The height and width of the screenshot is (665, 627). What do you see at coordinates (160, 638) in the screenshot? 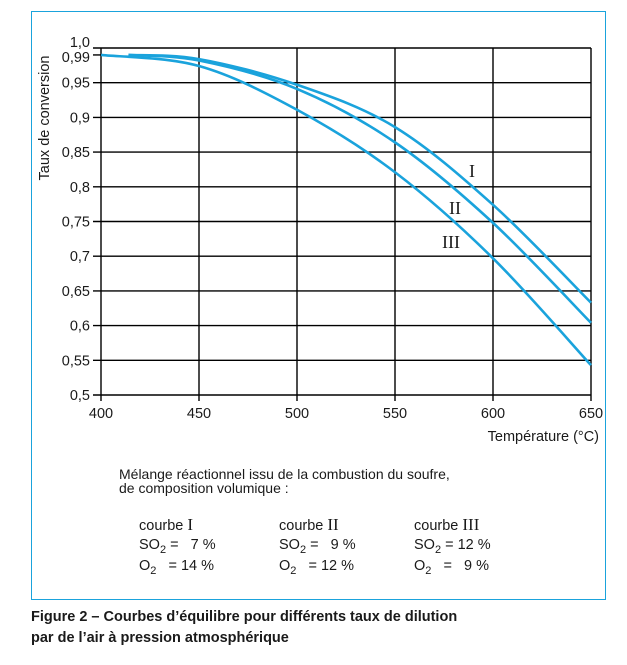
I see `caption-line2: par de l’air à pression atmosphérique` at bounding box center [160, 638].